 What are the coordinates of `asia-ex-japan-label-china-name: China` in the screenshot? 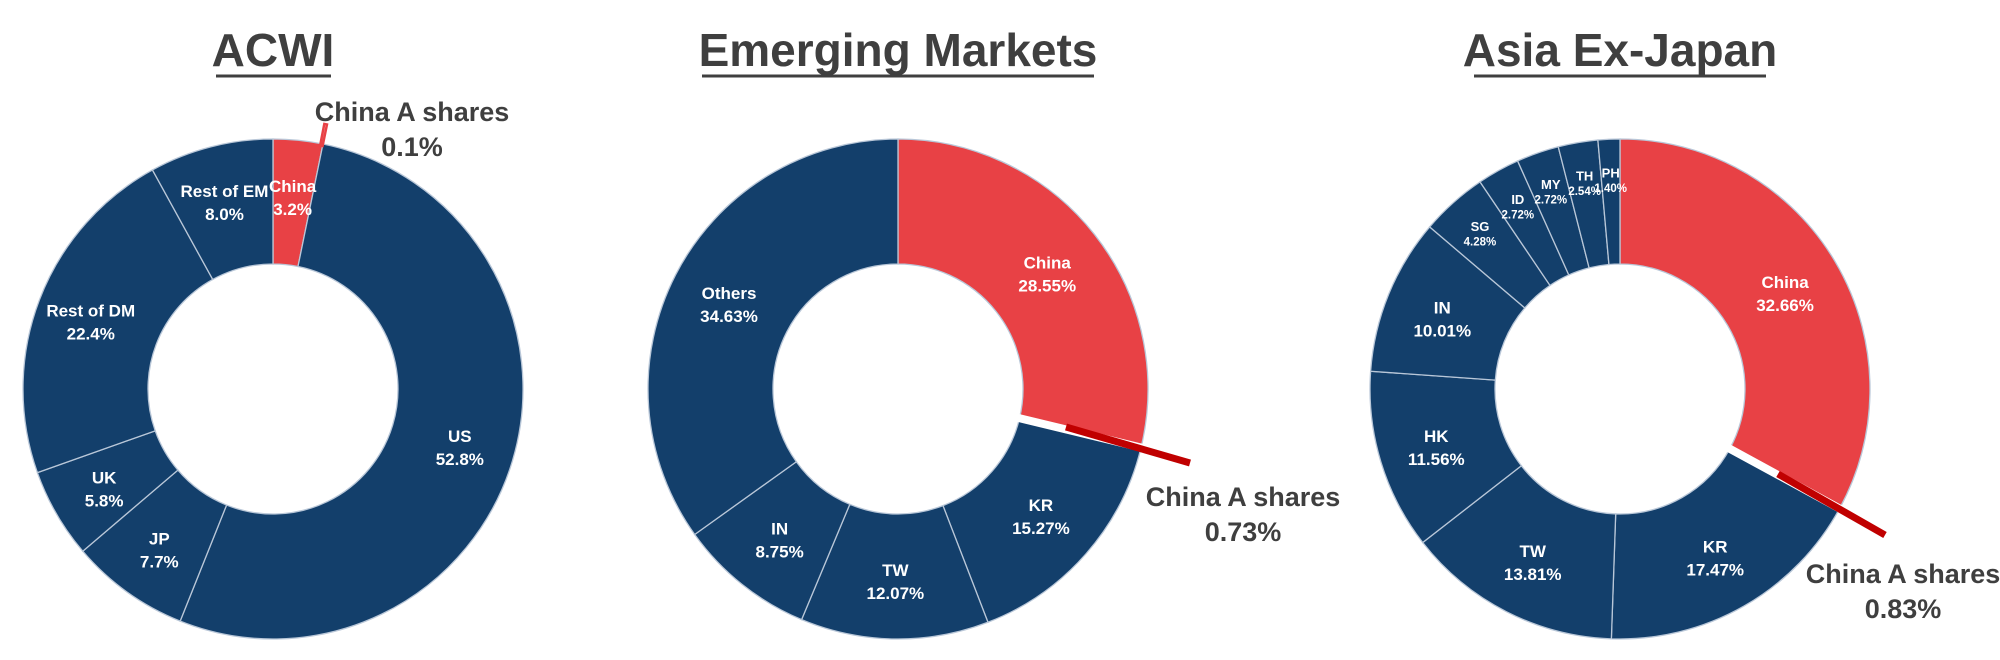 It's located at (1785, 282).